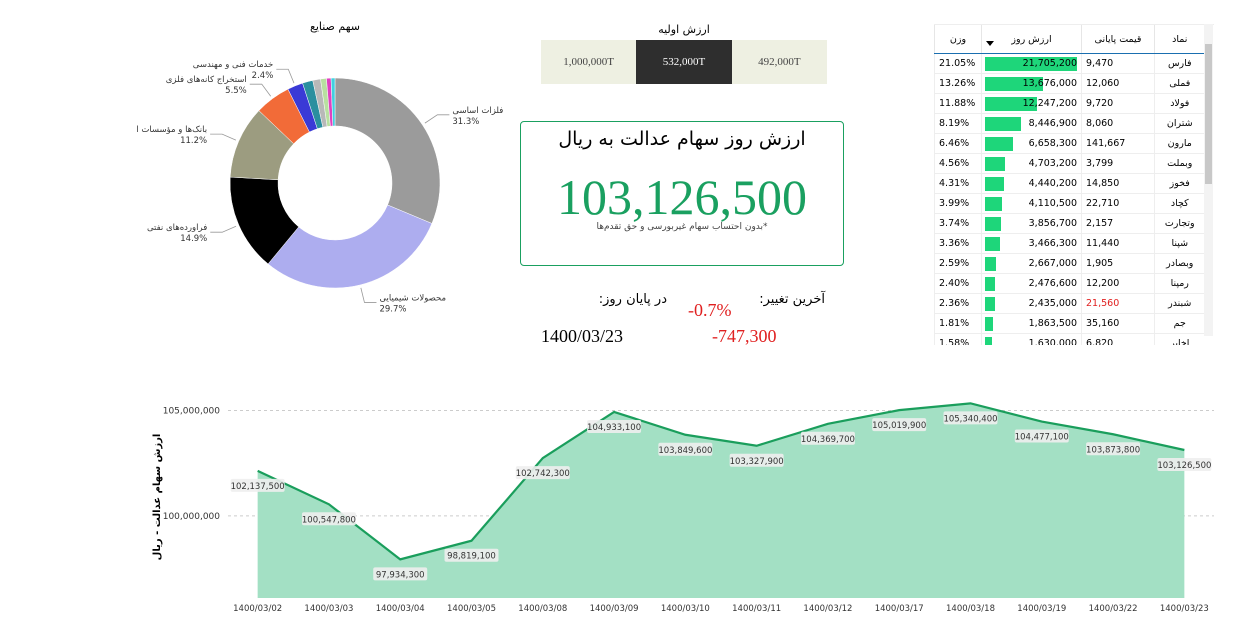  What do you see at coordinates (954, 323) in the screenshot?
I see `cell-text: 1.81%` at bounding box center [954, 323].